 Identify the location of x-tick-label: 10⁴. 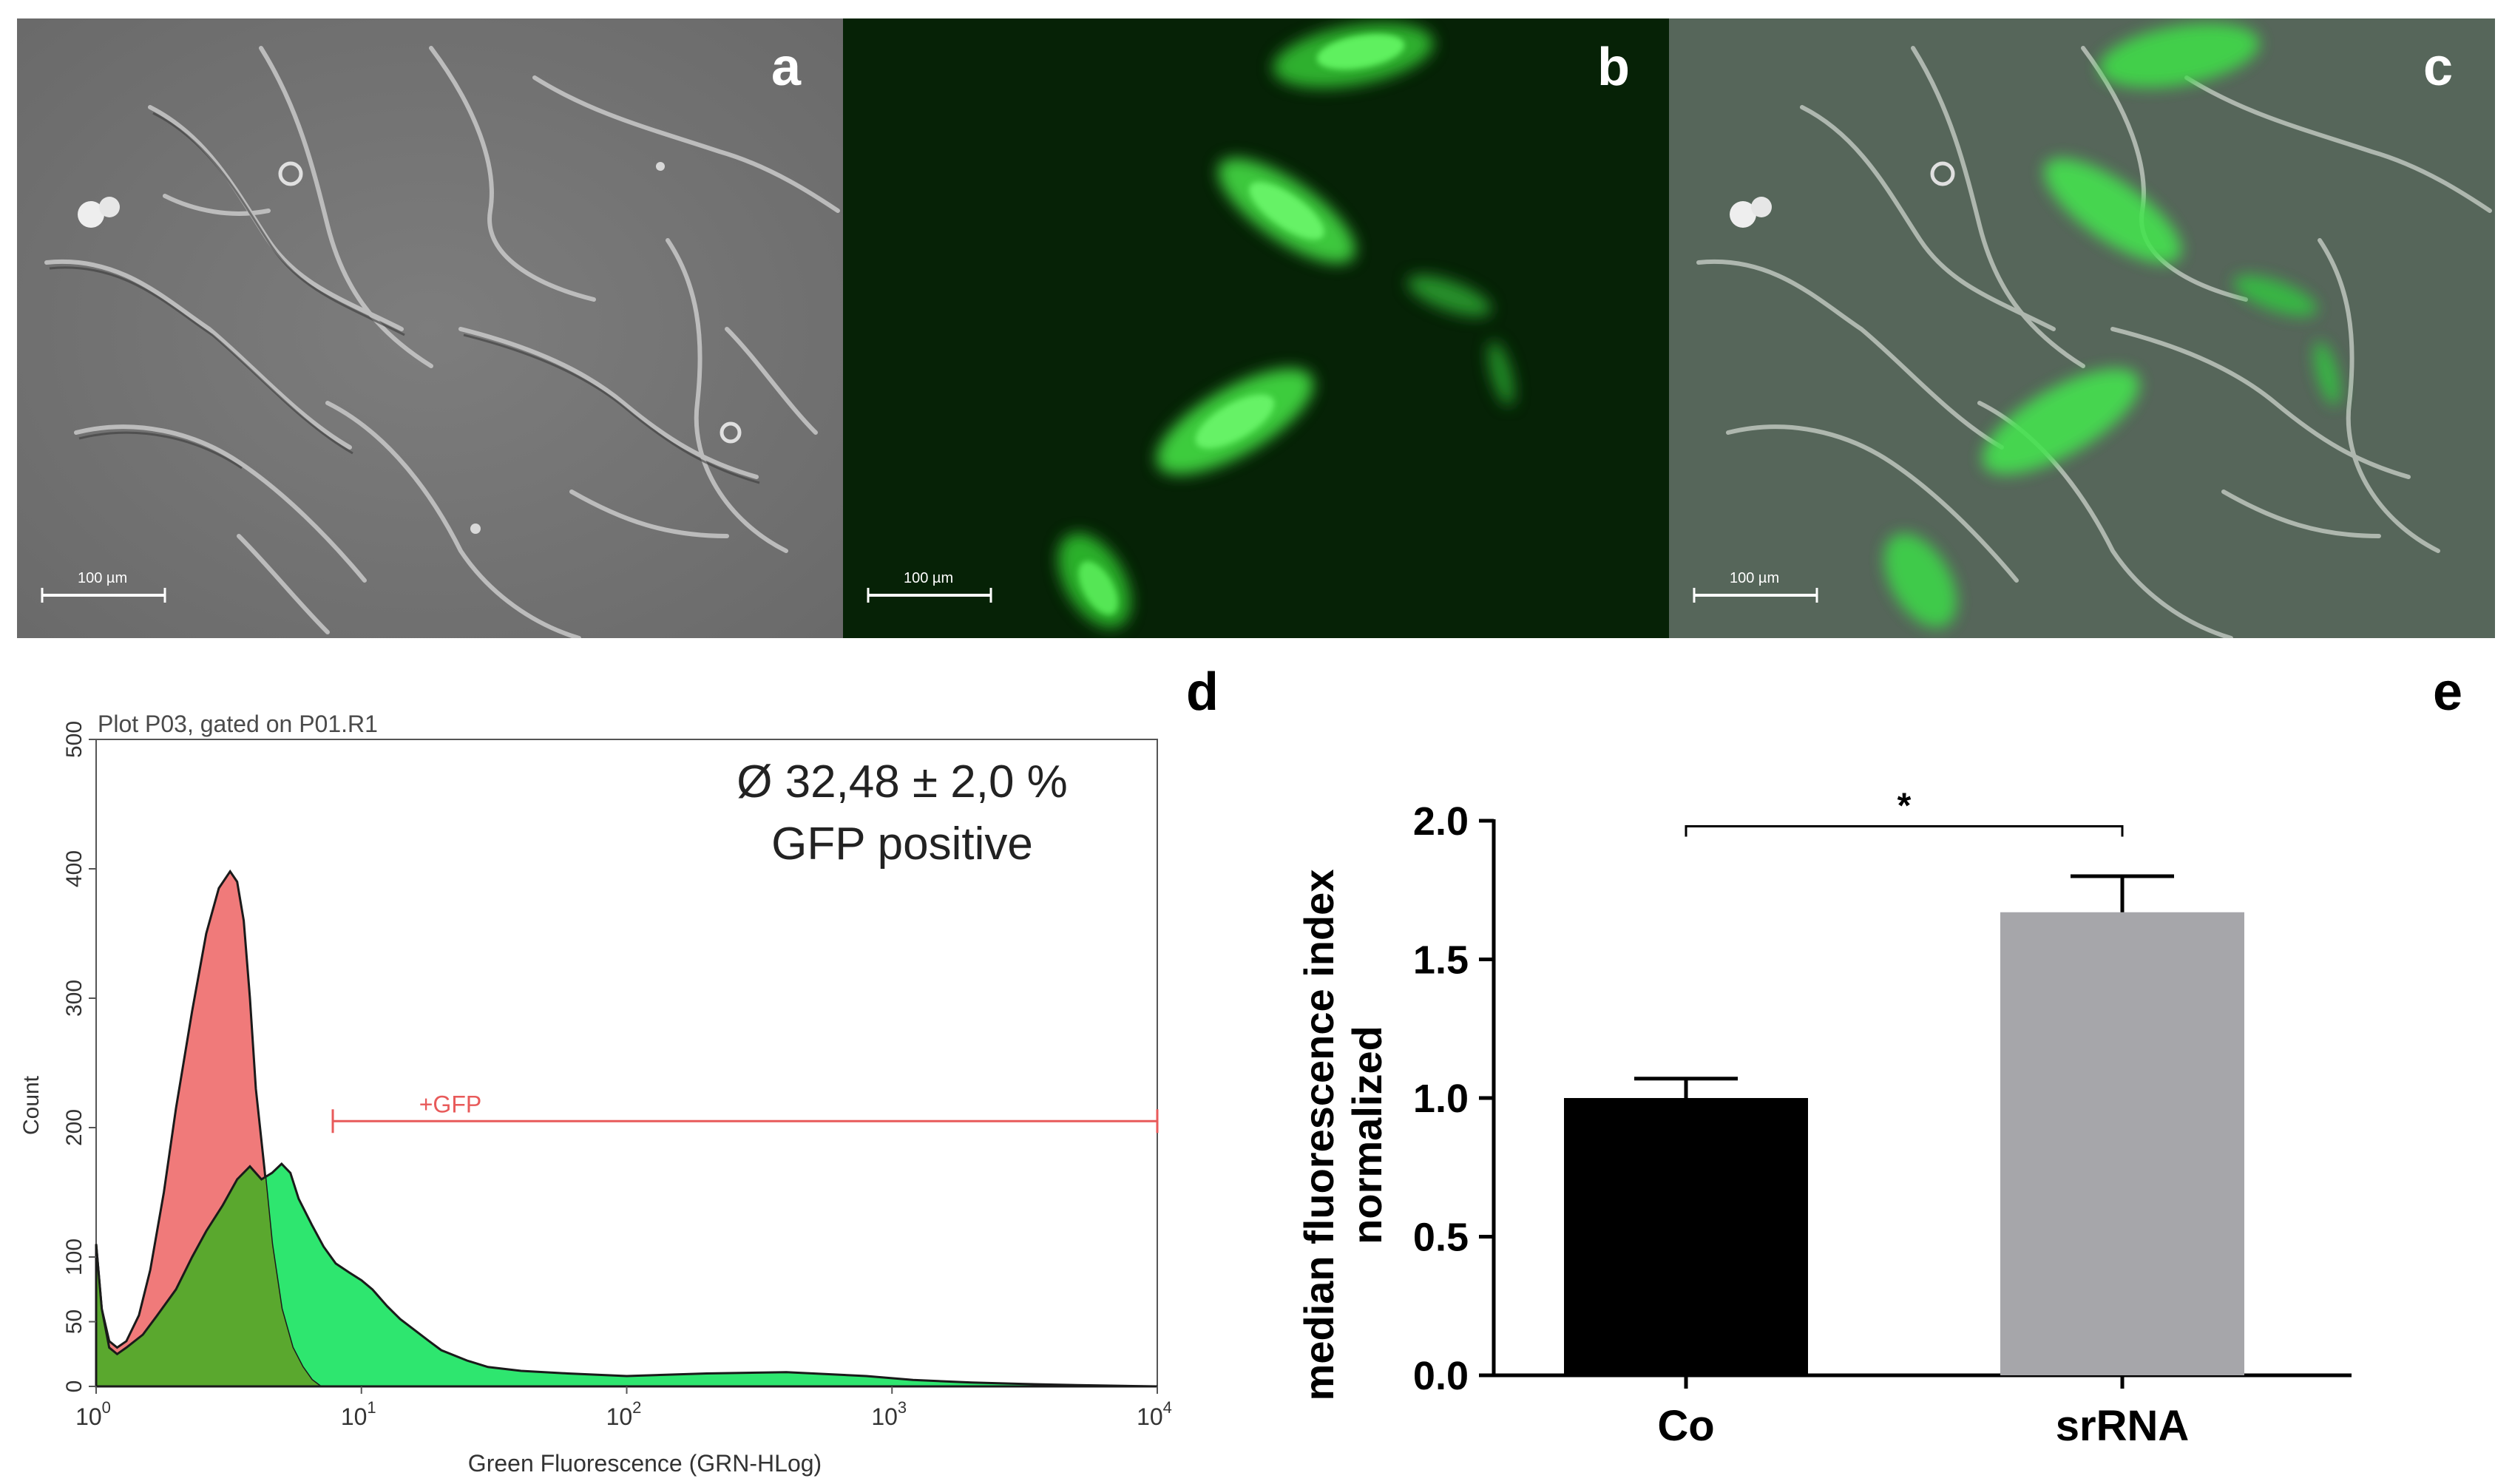
(1154, 1414).